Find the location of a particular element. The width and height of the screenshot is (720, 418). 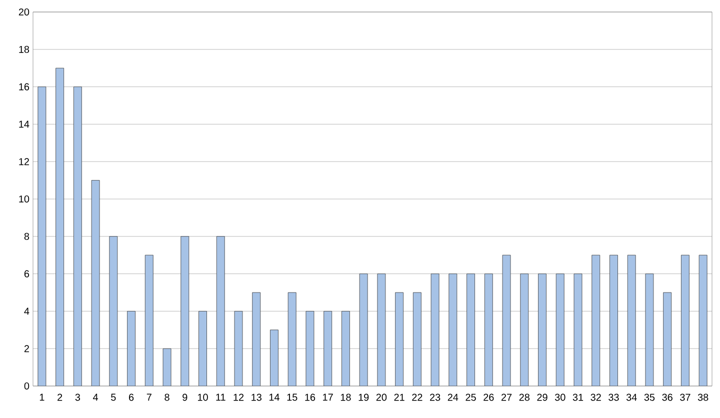

x-tick-label: 2 is located at coordinates (60, 397).